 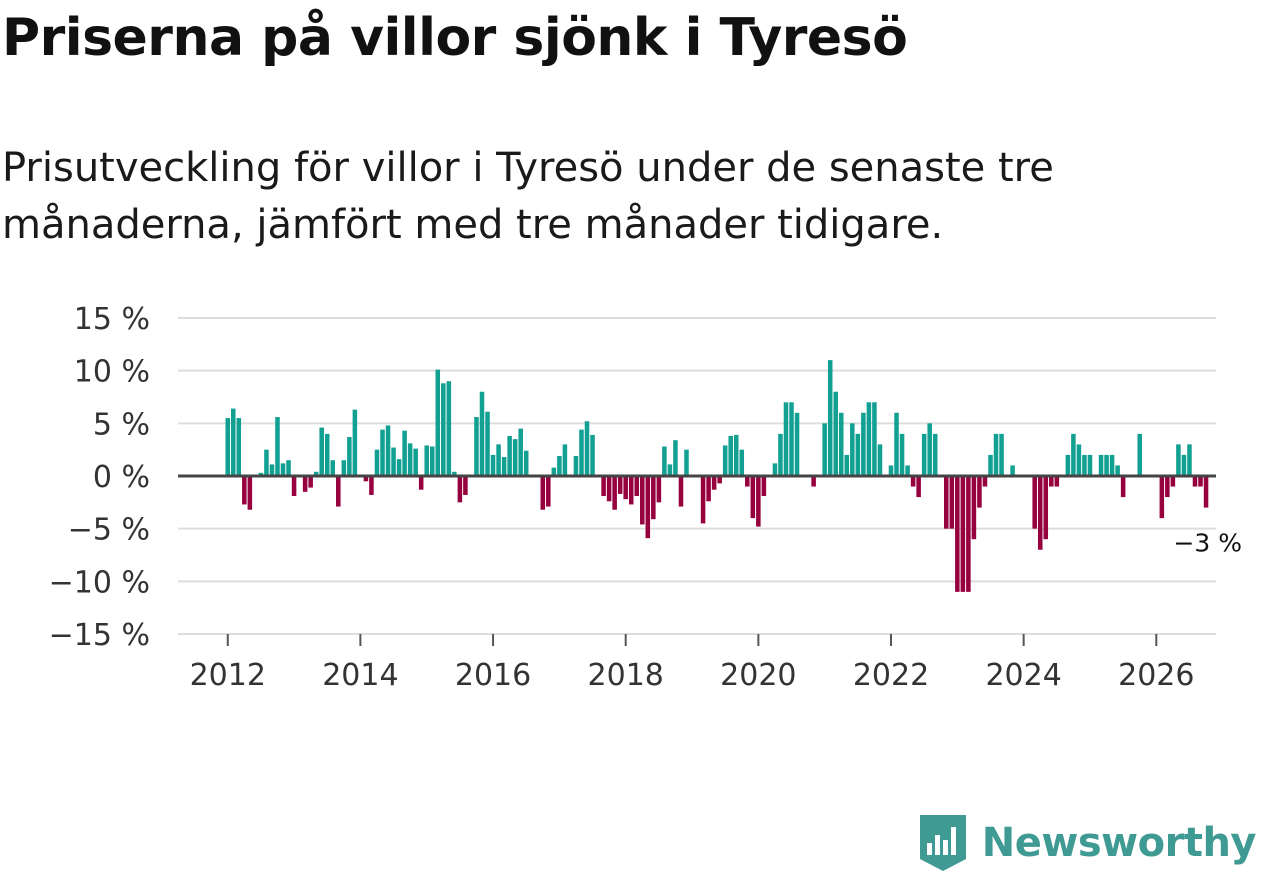 What do you see at coordinates (121, 477) in the screenshot?
I see `y-tick-label: 0 %` at bounding box center [121, 477].